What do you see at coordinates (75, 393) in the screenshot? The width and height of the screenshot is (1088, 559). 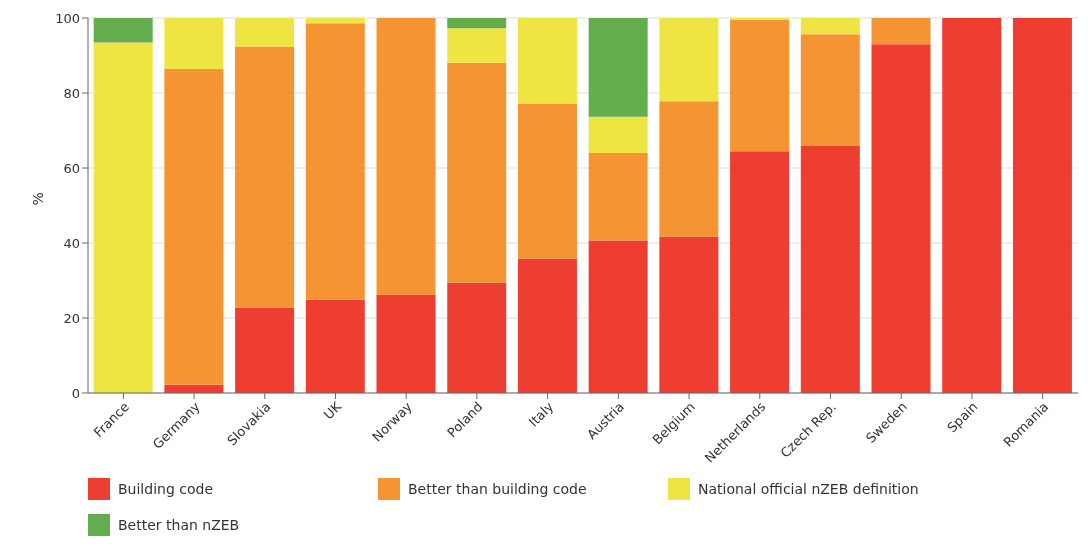 I see `y-tick-label: 0` at bounding box center [75, 393].